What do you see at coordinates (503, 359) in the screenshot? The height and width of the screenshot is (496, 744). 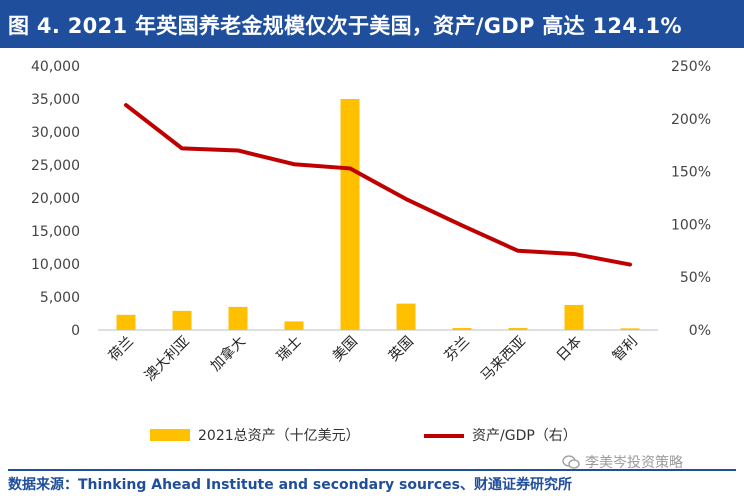 I see `x-category-label: 马来西亚` at bounding box center [503, 359].